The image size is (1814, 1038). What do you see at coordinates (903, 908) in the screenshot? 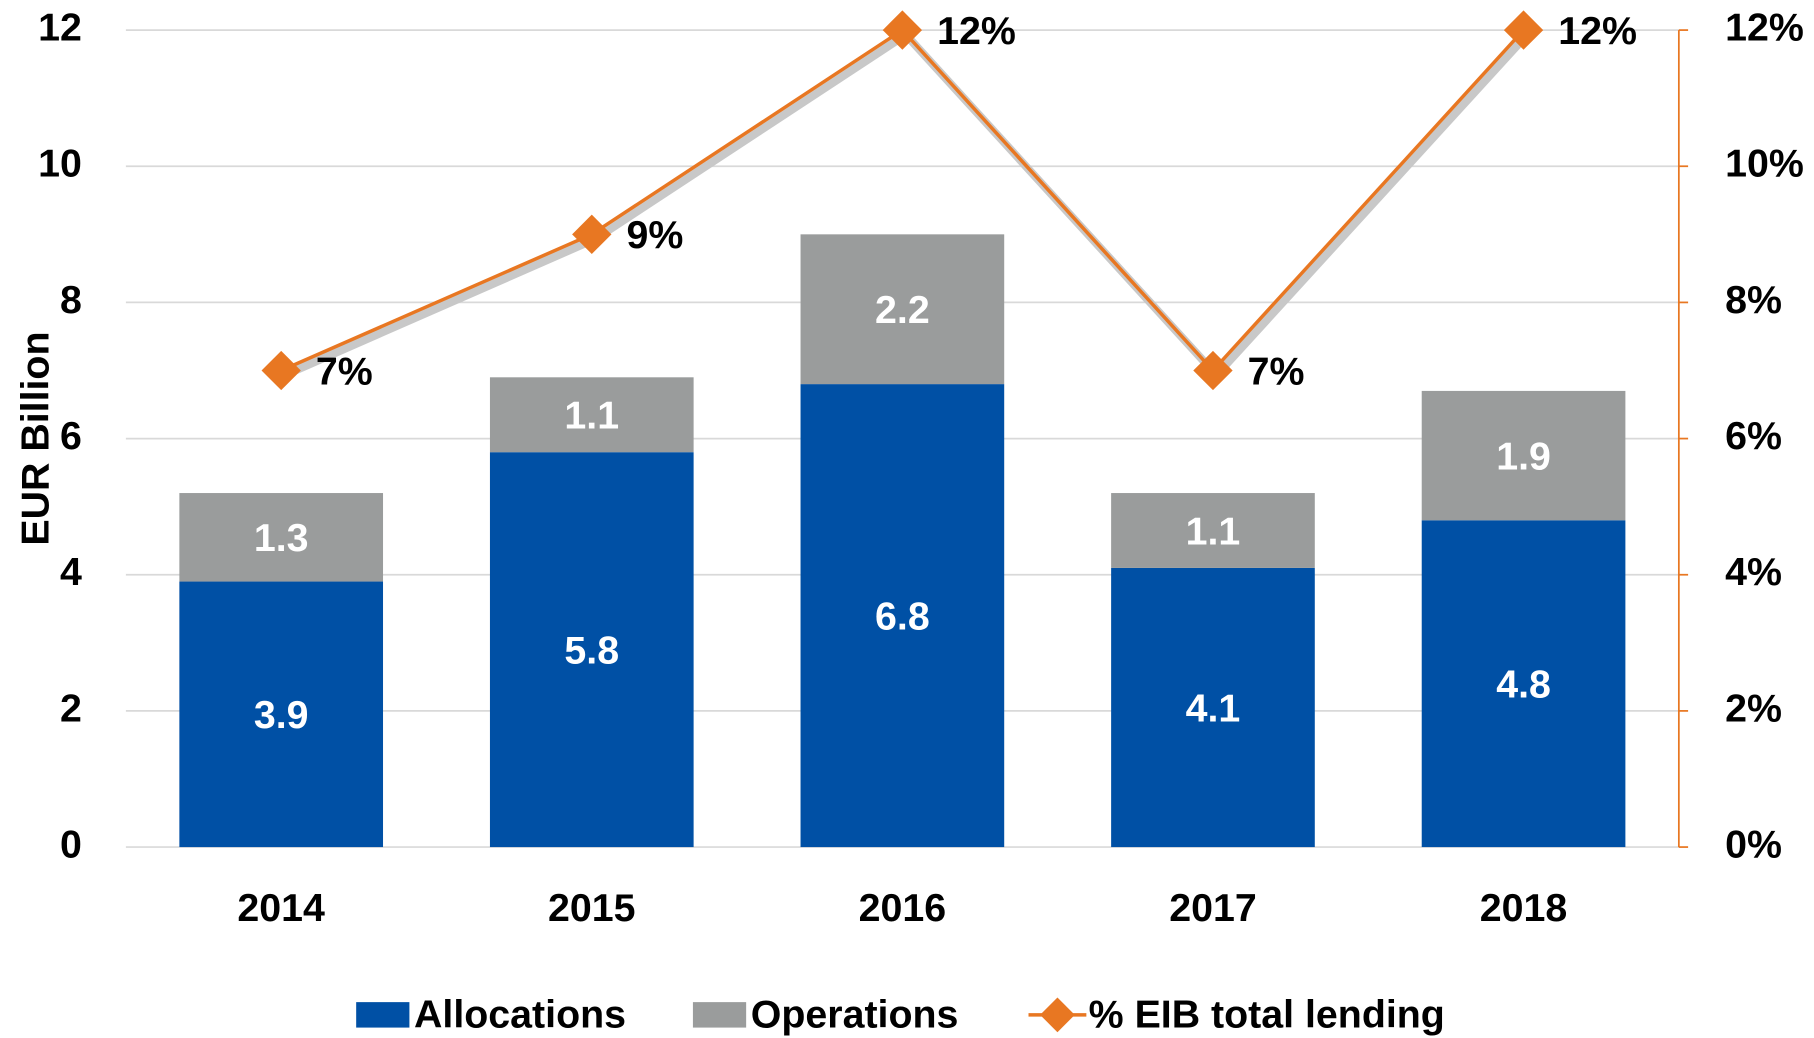
I see `x-tick-label: 2016` at bounding box center [903, 908].